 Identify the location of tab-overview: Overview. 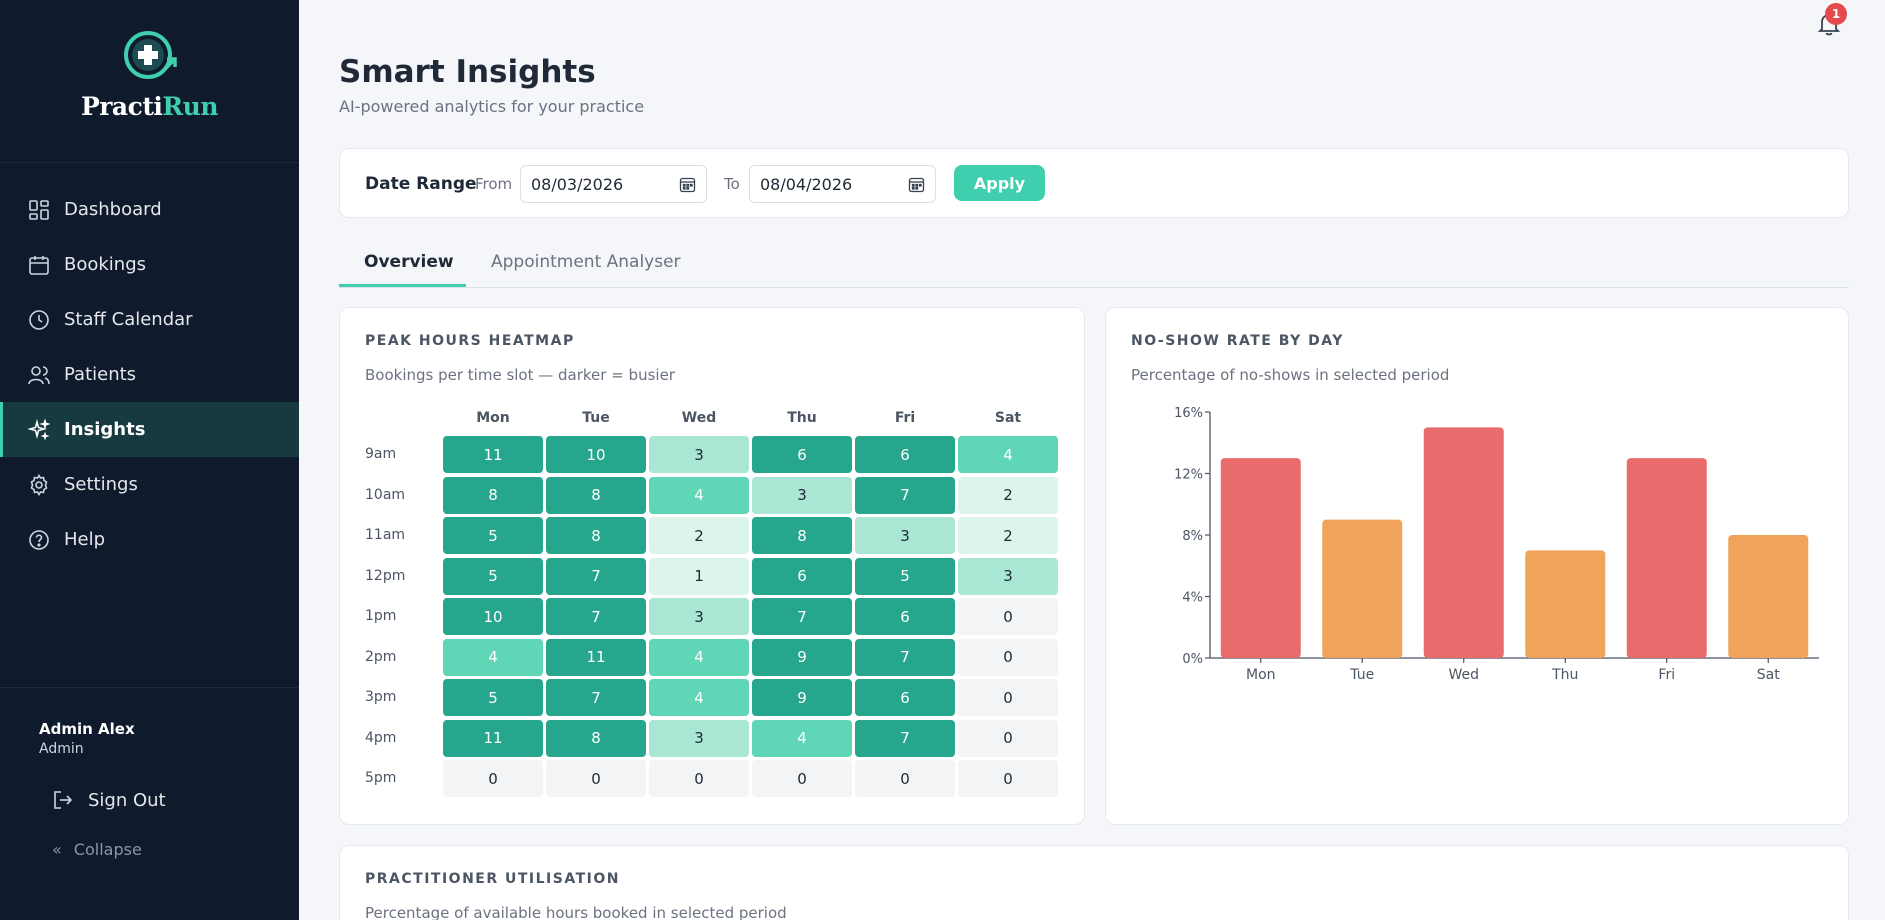
(409, 262).